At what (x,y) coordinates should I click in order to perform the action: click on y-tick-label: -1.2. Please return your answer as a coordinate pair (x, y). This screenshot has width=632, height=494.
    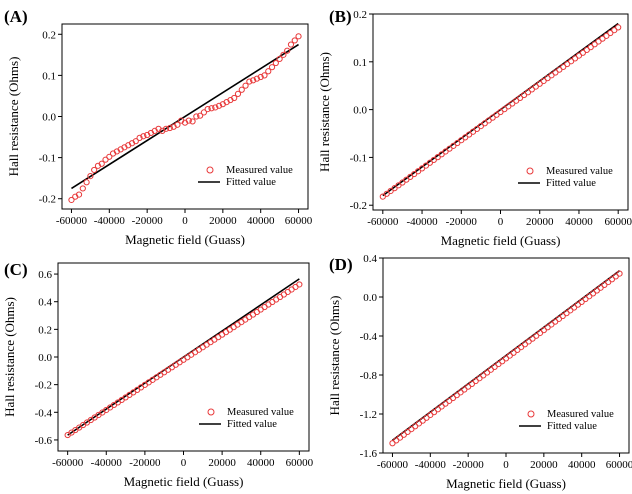
    Looking at the image, I should click on (368, 415).